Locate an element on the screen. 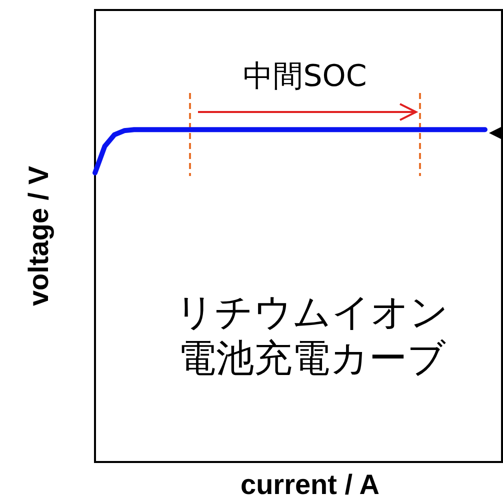 The height and width of the screenshot is (501, 503). x-axis-title: current / A is located at coordinates (310, 484).